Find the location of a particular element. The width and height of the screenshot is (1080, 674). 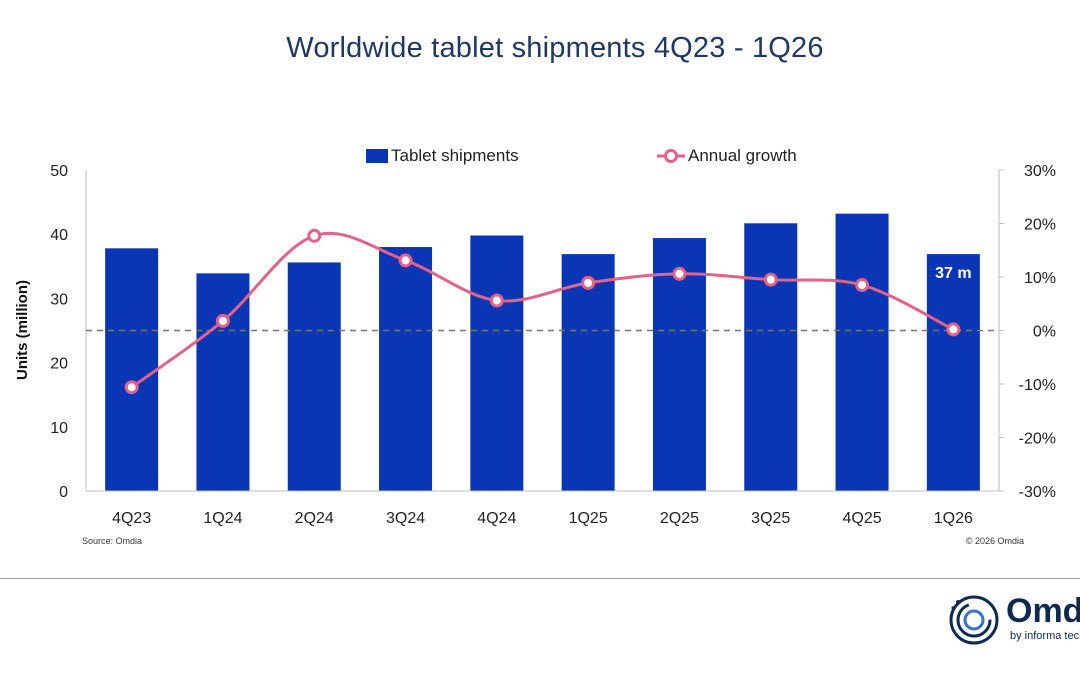

x-tick-label: 4Q25 is located at coordinates (861, 518).